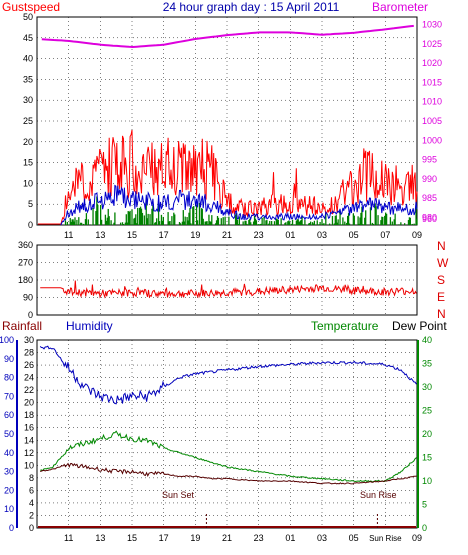 The image size is (468, 555). I want to click on gust-tick-label: 40, so click(28, 59).